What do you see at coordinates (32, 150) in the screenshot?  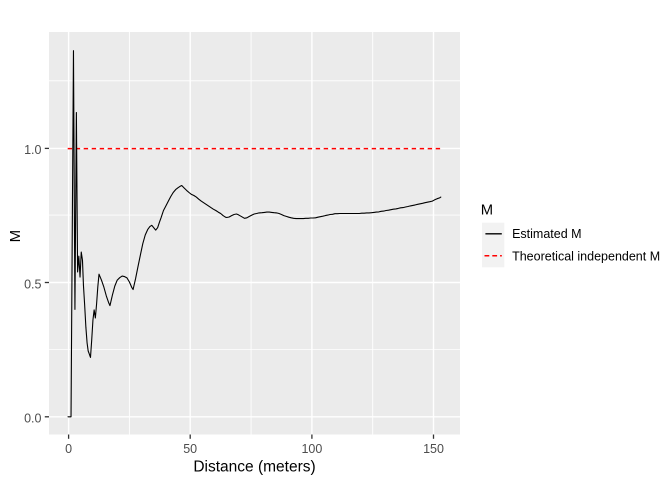 I see `svg-text: 1.0` at bounding box center [32, 150].